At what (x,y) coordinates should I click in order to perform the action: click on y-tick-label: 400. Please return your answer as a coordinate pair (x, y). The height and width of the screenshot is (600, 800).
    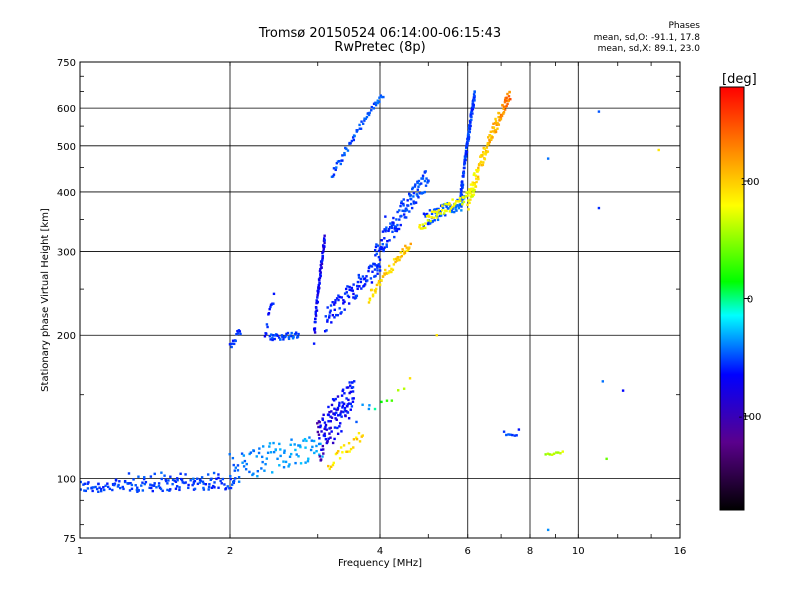
    Looking at the image, I should click on (66, 193).